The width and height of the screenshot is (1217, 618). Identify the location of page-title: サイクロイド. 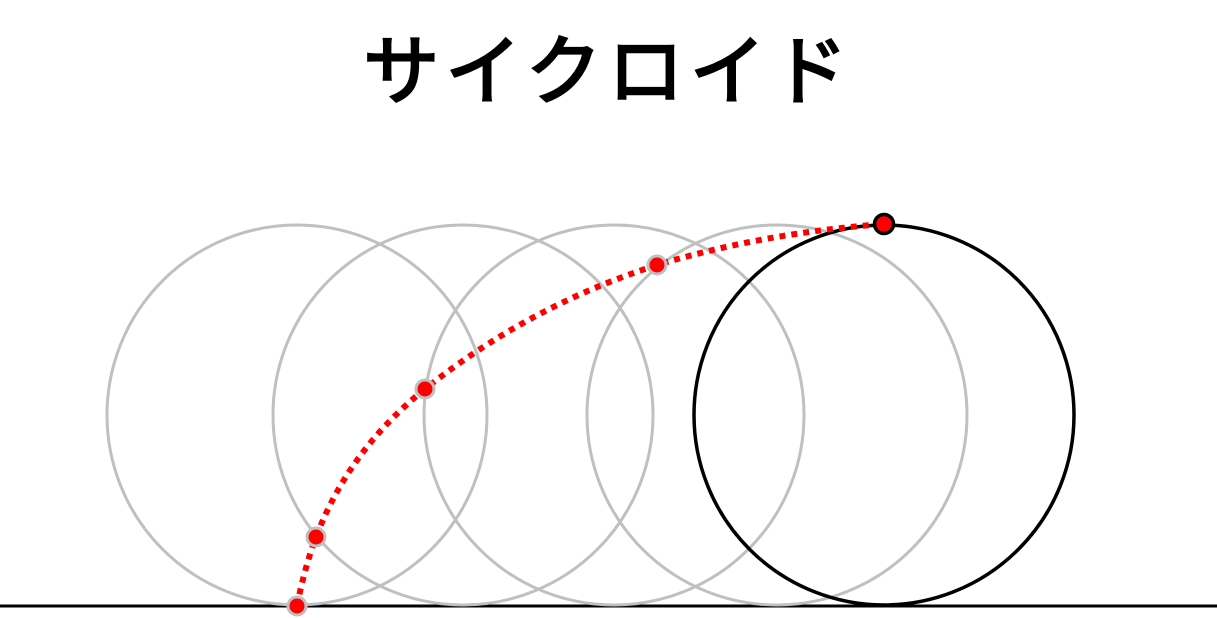
(608, 71).